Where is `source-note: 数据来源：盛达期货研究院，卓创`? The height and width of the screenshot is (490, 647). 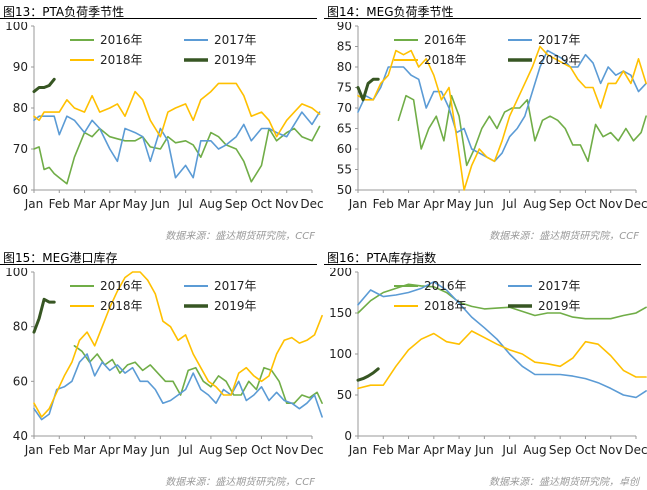 source-note: 数据来源：盛达期货研究院，卓创 is located at coordinates (564, 482).